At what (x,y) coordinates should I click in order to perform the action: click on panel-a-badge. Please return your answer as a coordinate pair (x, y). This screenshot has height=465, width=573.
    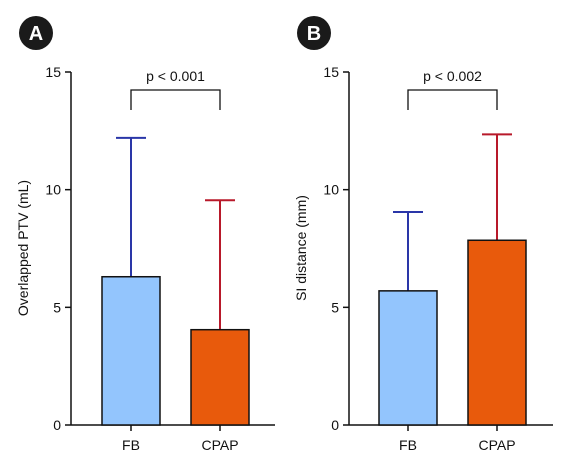
    Looking at the image, I should click on (36, 33).